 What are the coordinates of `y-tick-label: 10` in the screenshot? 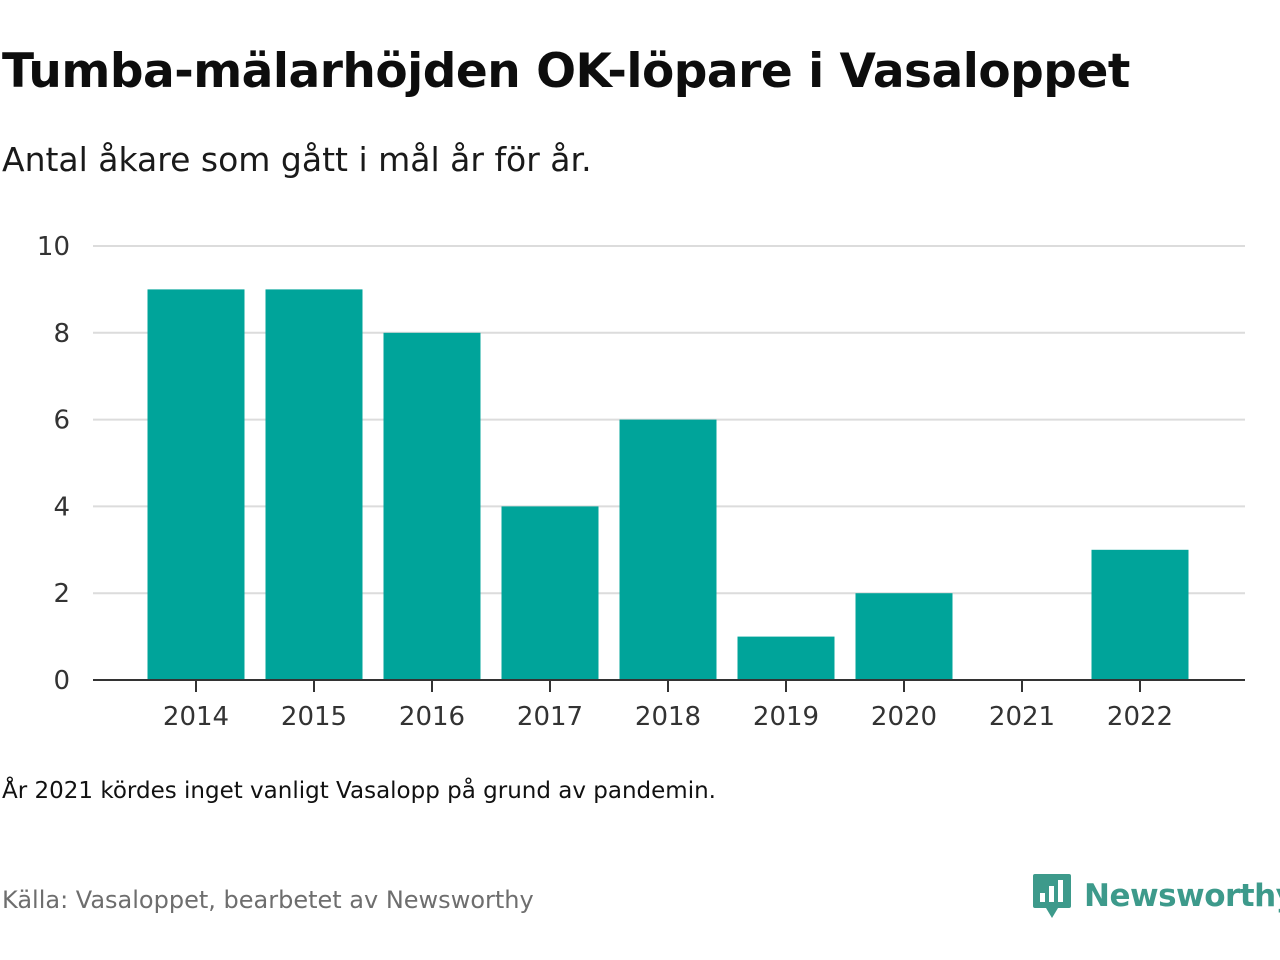 It's located at (53, 247).